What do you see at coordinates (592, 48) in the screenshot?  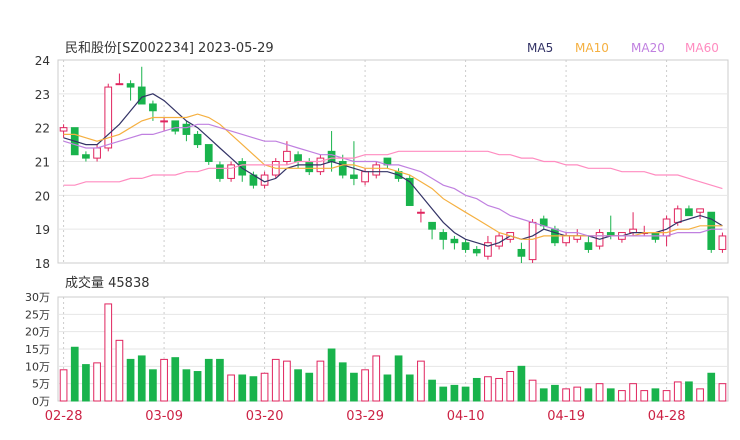 I see `legend-item: MA10` at bounding box center [592, 48].